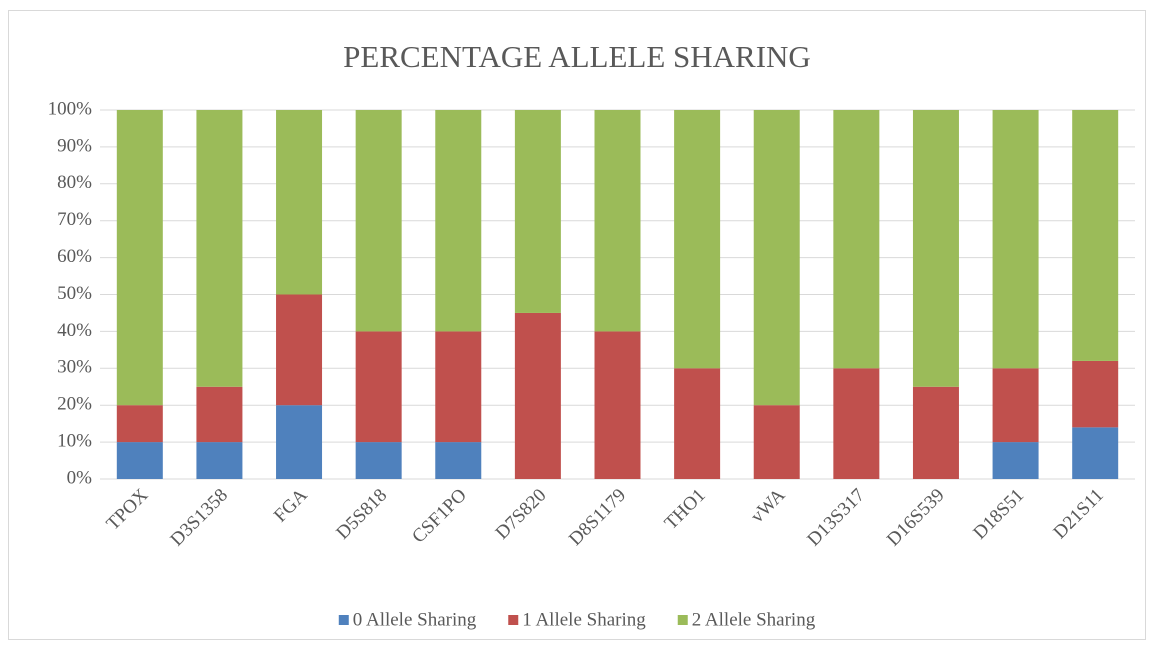  Describe the element at coordinates (754, 619) in the screenshot. I see `legend-label: 2 Allele Sharing` at that location.